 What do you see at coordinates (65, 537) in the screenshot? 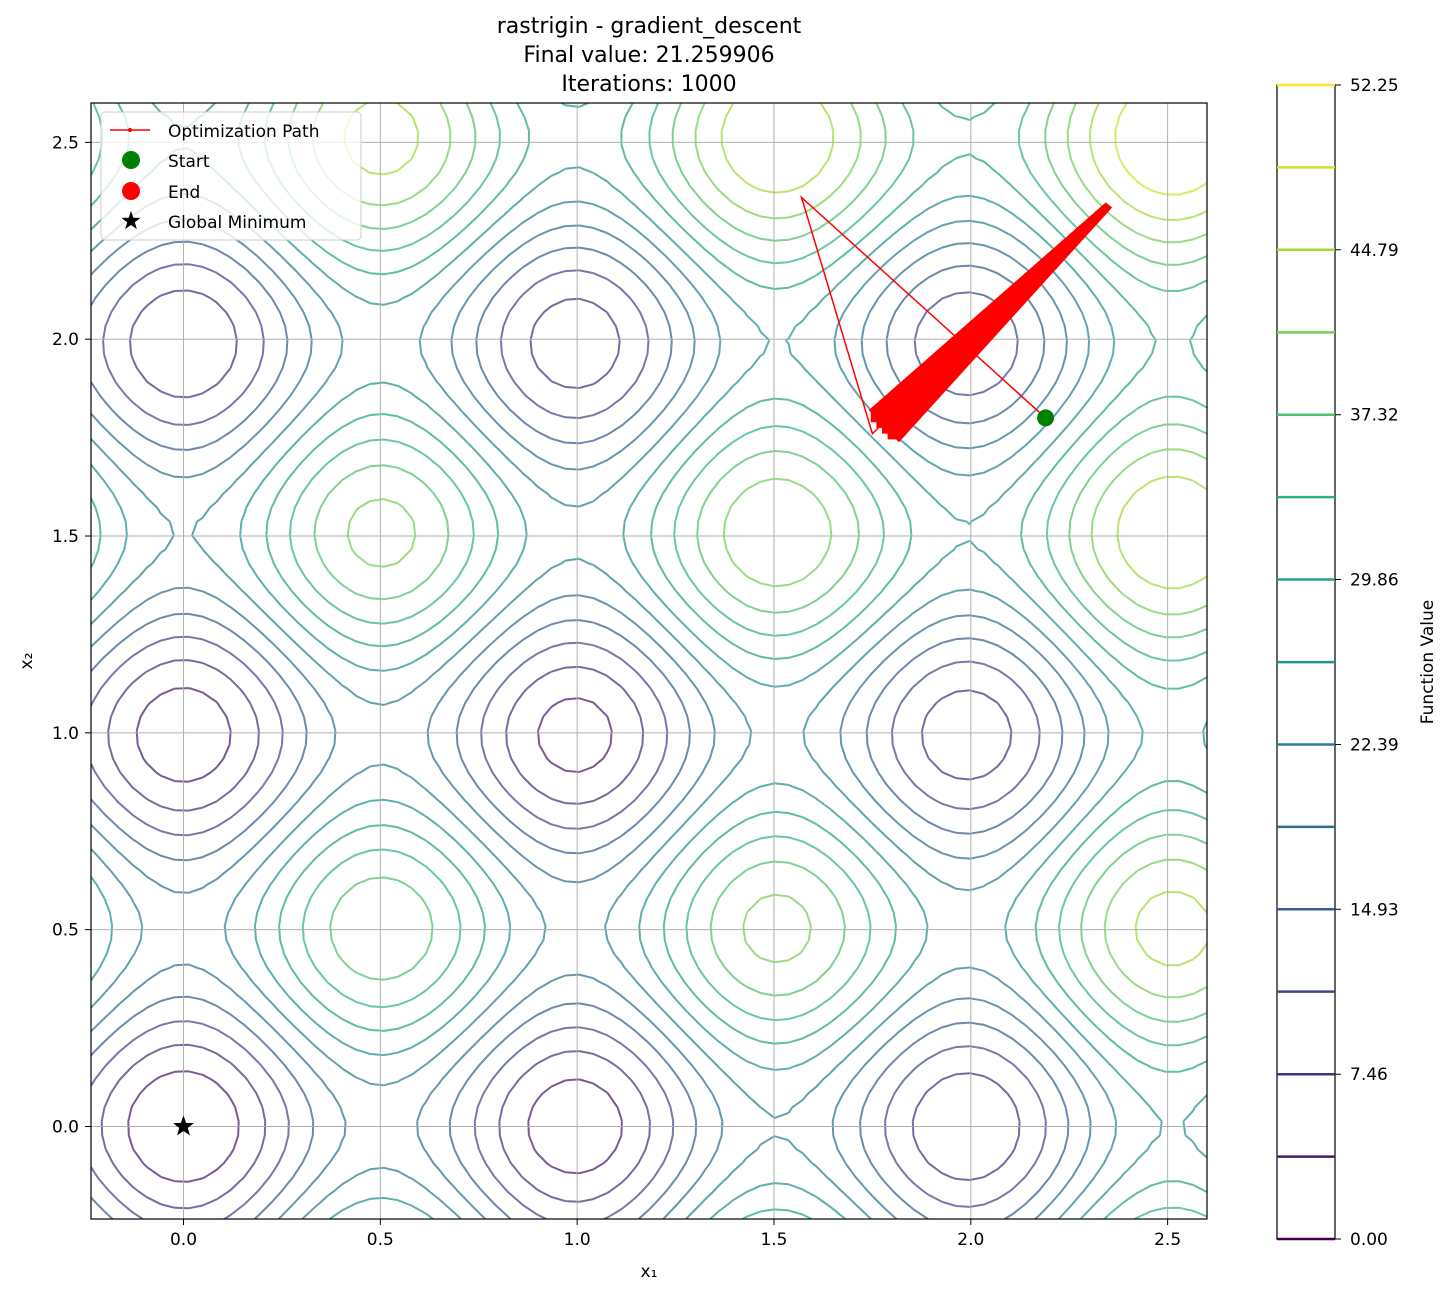
I see `y-tick-label-3: 1.5` at bounding box center [65, 537].